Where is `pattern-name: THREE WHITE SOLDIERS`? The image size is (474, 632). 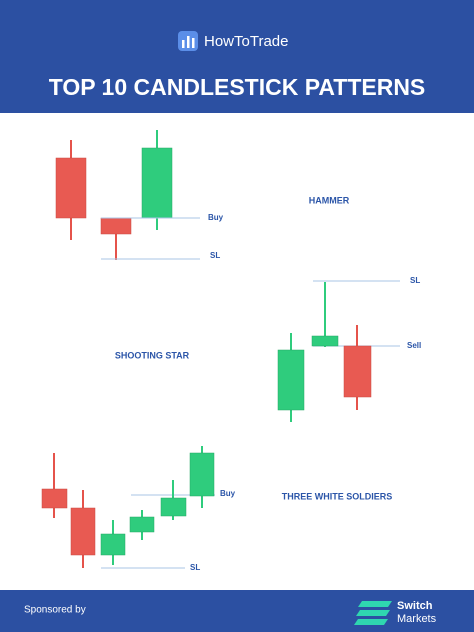 pattern-name: THREE WHITE SOLDIERS is located at coordinates (337, 496).